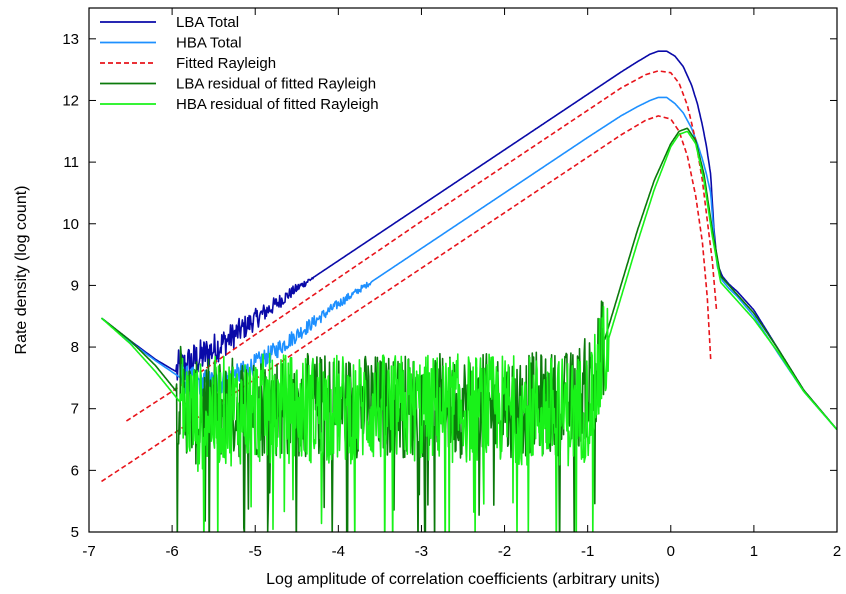  Describe the element at coordinates (587, 551) in the screenshot. I see `x-tick-label: -1` at that location.